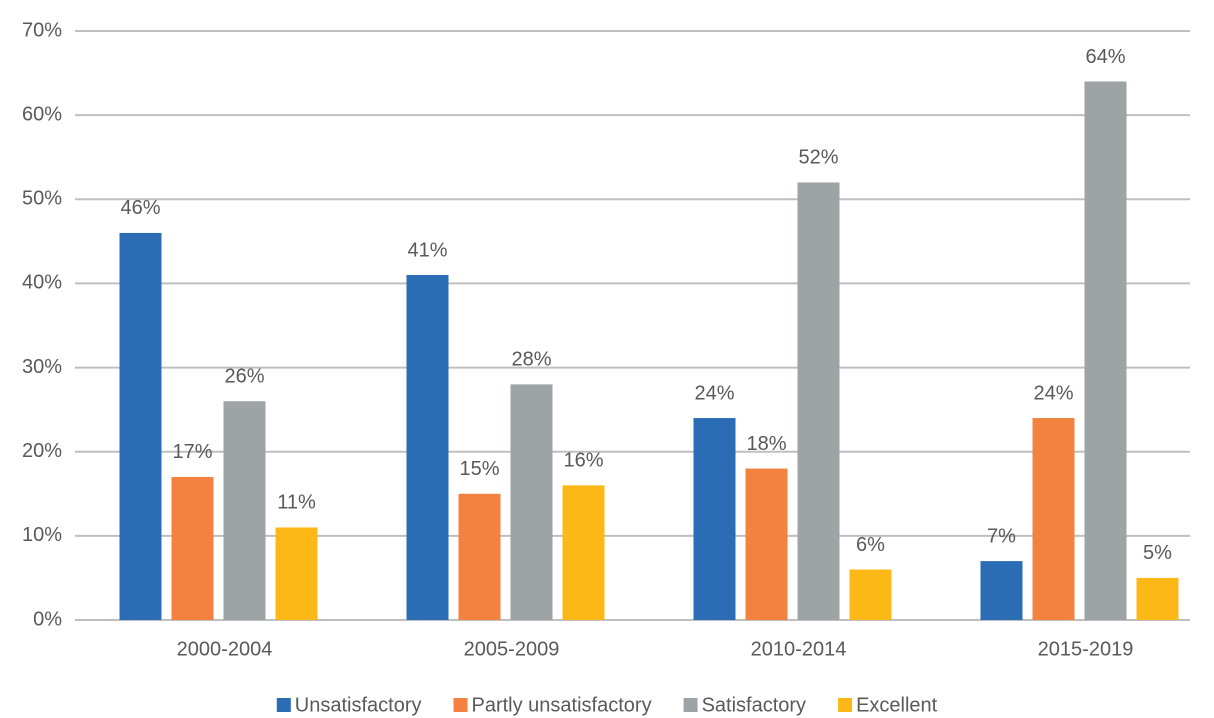 This screenshot has width=1214, height=718. I want to click on data-label: 6%, so click(870, 545).